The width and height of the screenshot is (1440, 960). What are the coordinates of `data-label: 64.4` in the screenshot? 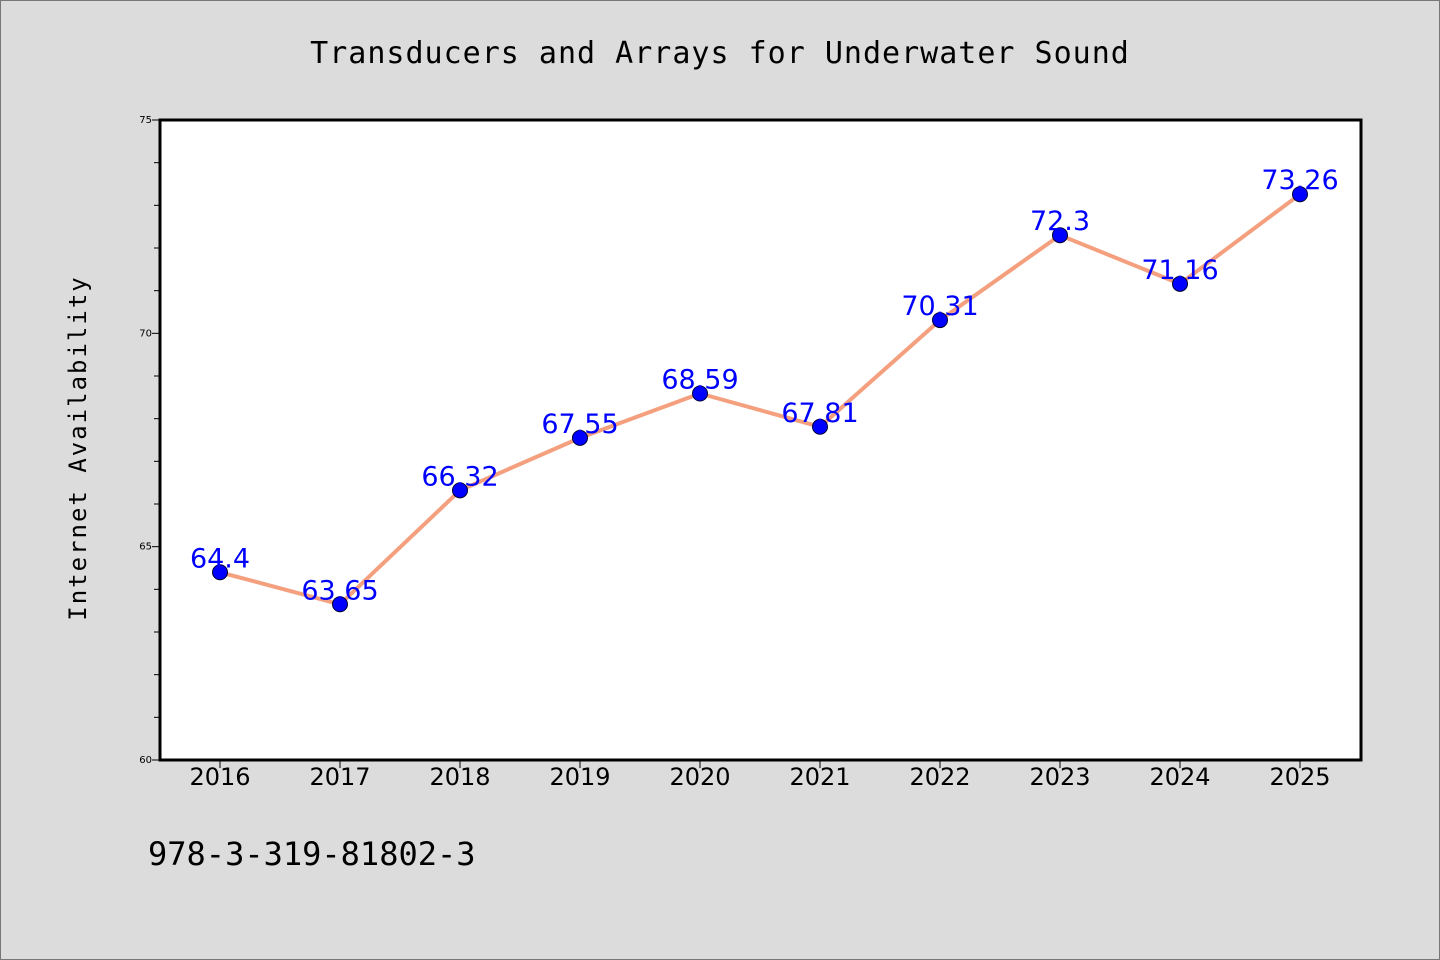 It's located at (220, 558).